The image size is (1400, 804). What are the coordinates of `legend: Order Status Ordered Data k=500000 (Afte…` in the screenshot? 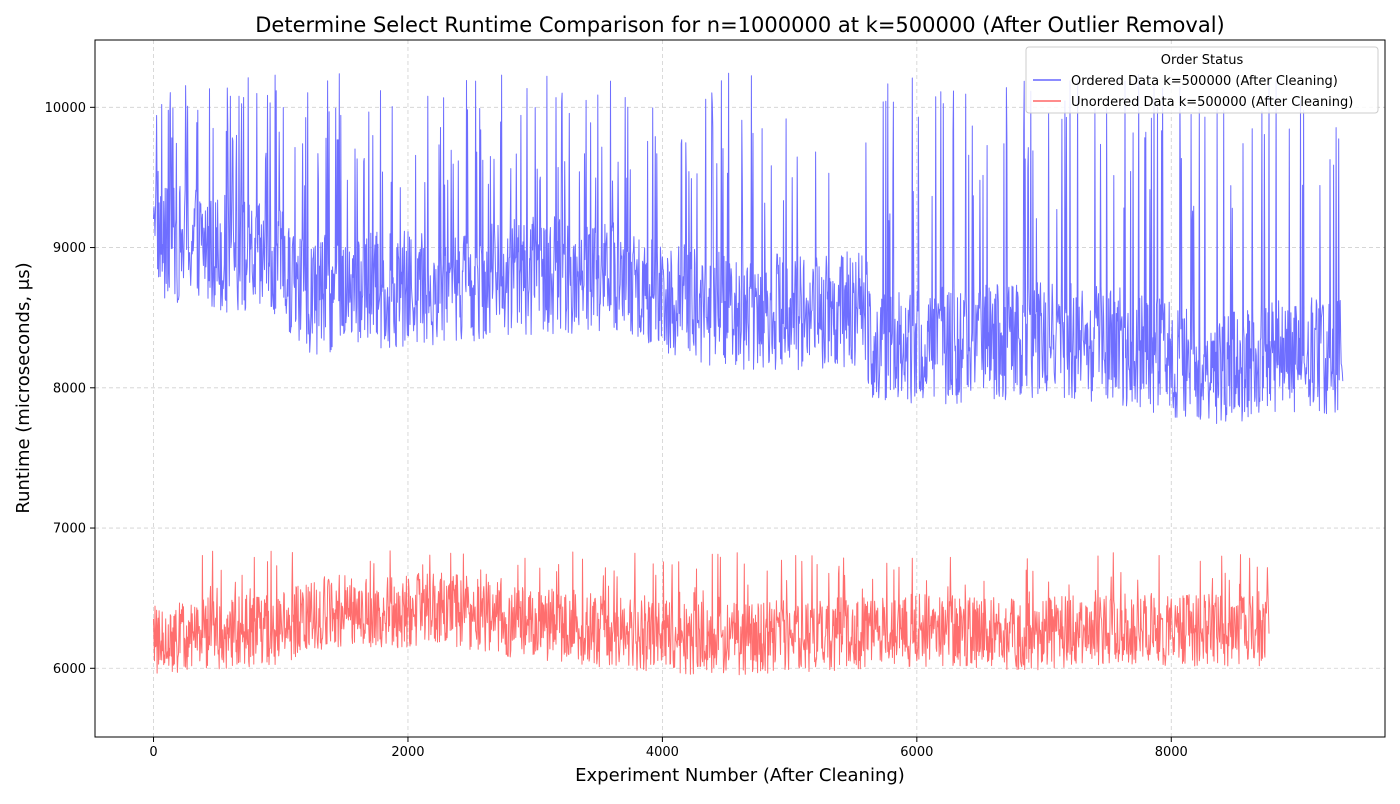 It's located at (1202, 80).